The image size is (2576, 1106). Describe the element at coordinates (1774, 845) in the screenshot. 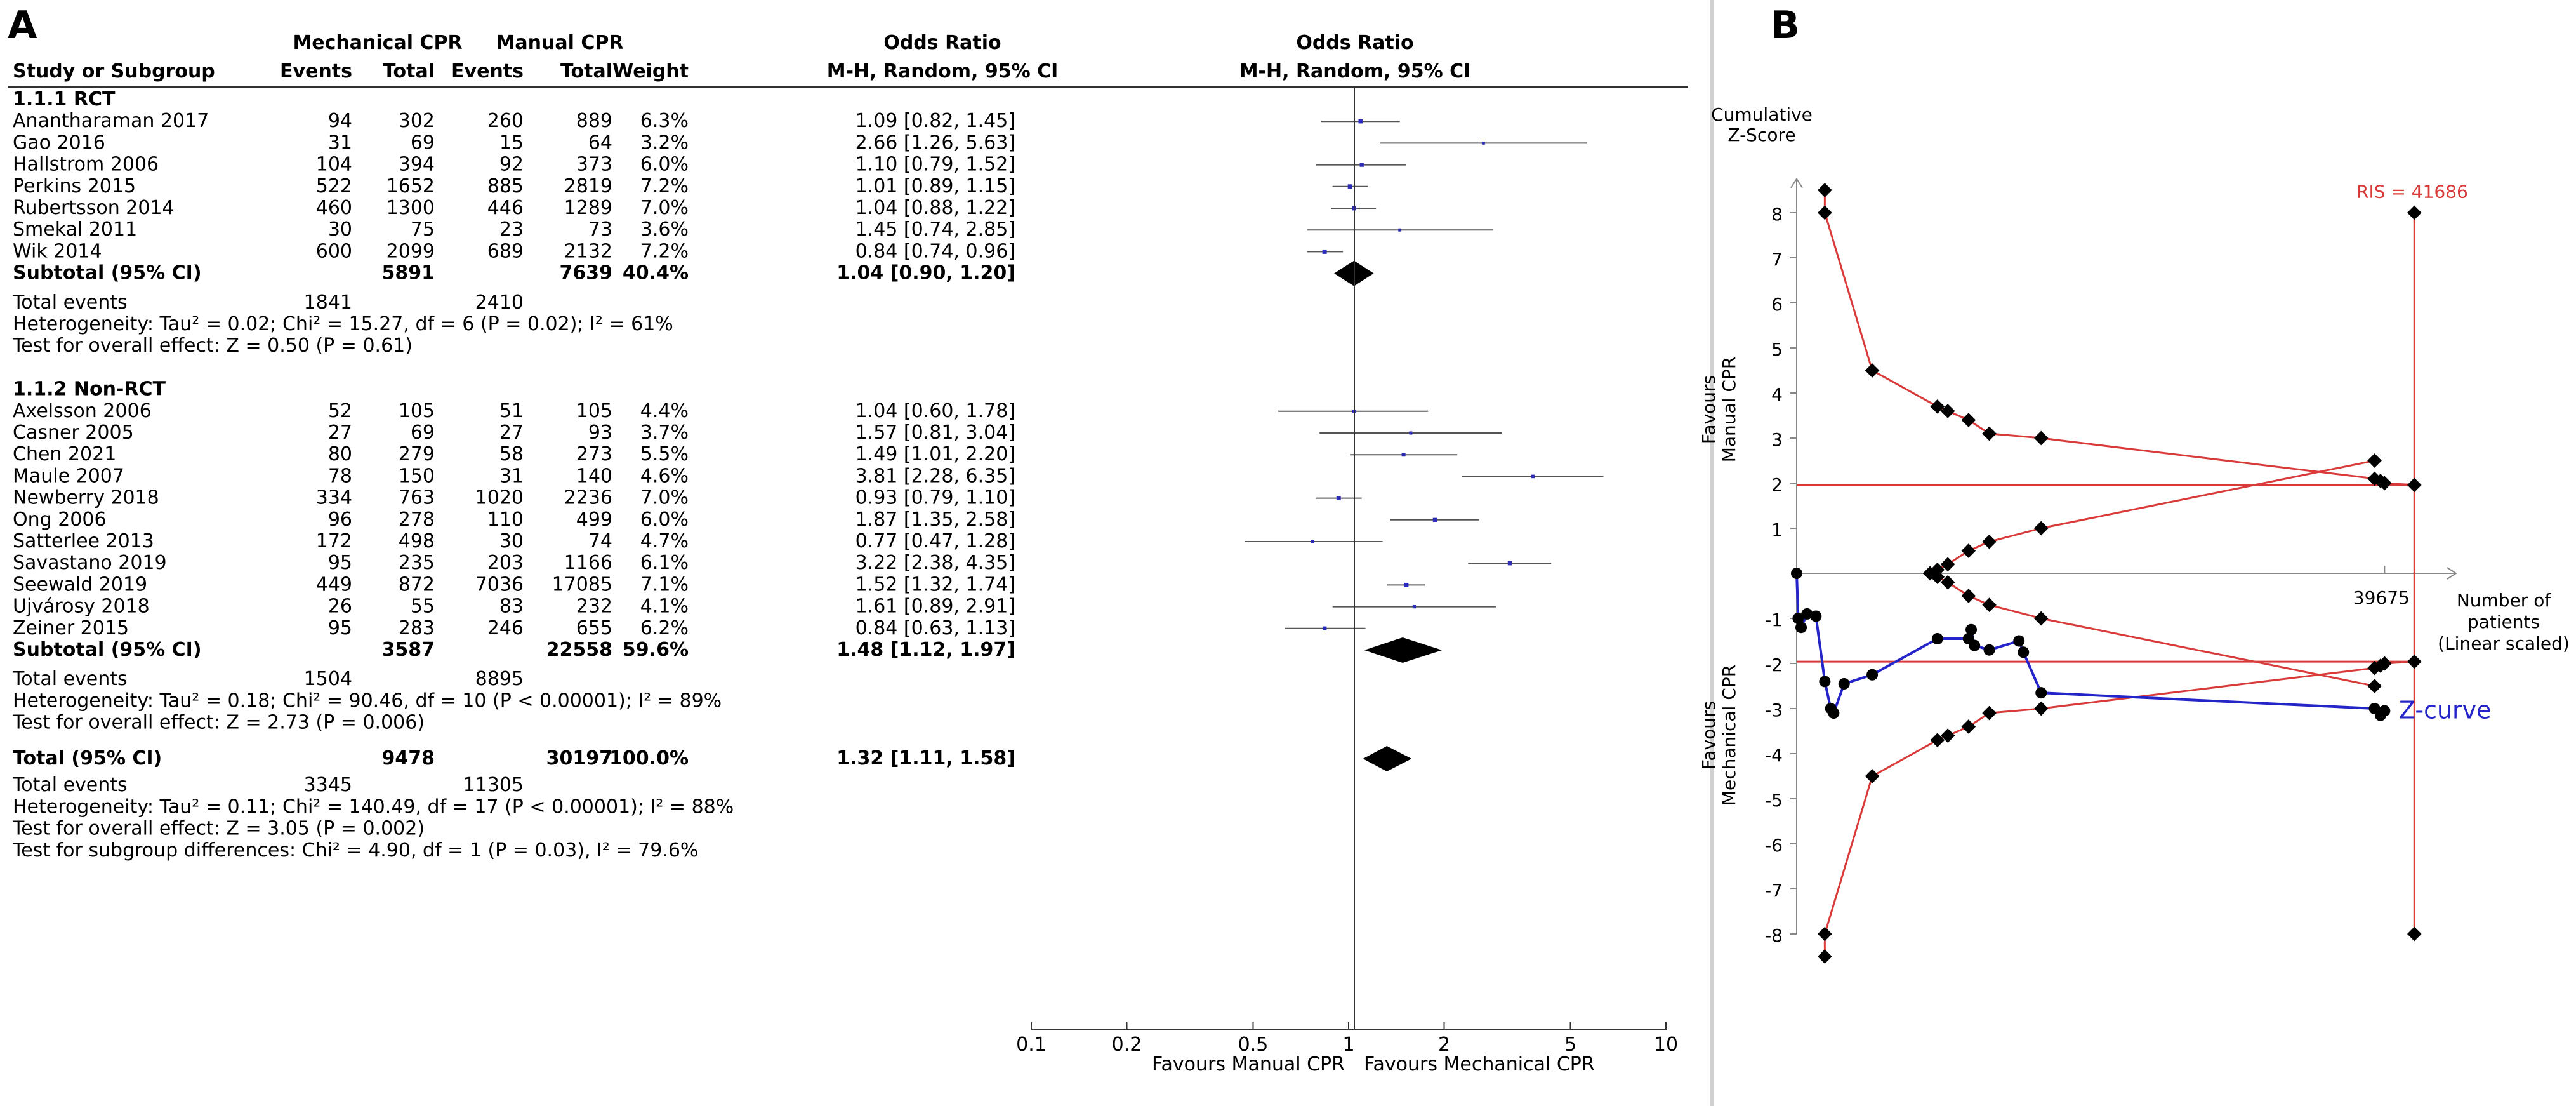

I see `tsa-y-tick-label: -6` at that location.